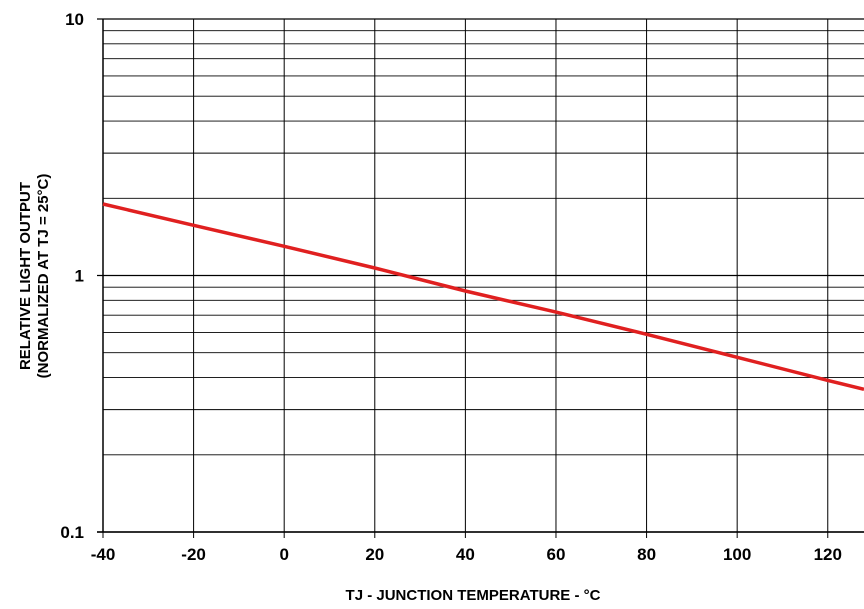 The width and height of the screenshot is (864, 609). Describe the element at coordinates (283, 554) in the screenshot. I see `x-tick-label: 0` at that location.